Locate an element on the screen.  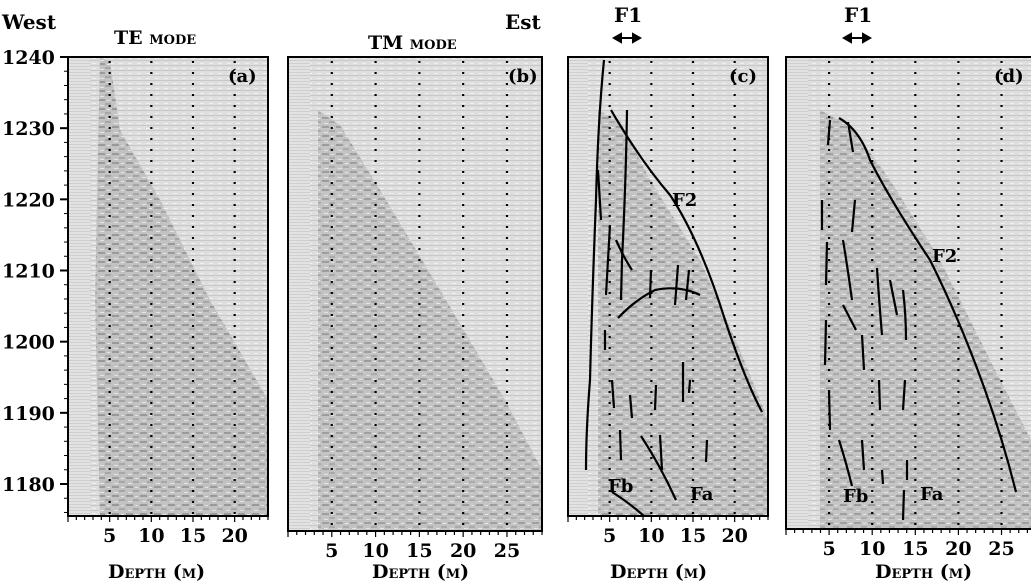
panel-d-fault-c is located at coordinates (826, 263).